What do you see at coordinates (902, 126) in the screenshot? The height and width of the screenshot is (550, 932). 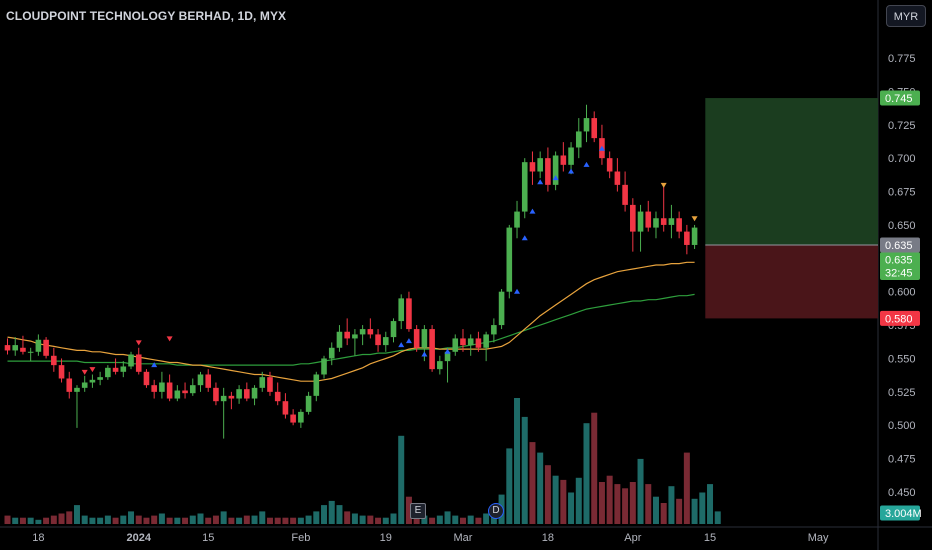 I see `price-tick-label: 0.725` at bounding box center [902, 126].